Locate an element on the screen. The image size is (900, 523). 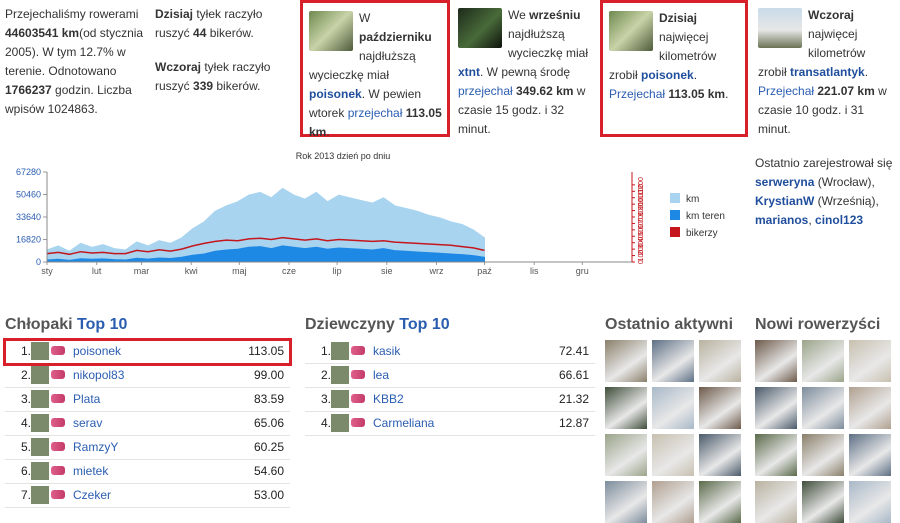
text-run: październiku is located at coordinates (395, 37).